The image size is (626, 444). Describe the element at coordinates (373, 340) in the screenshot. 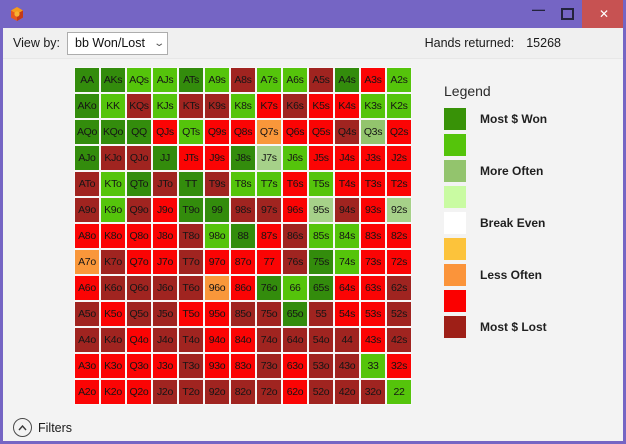

I see `hand-cell-43s: 43s` at that location.